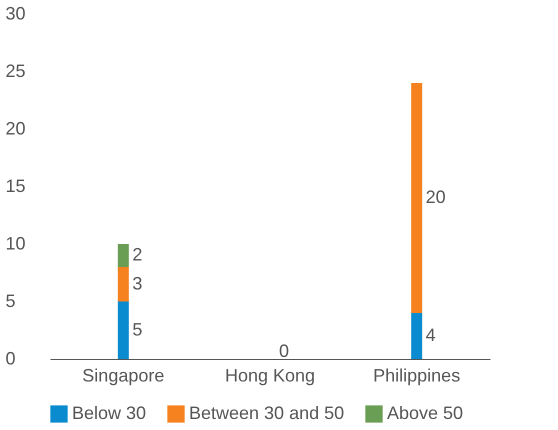 The height and width of the screenshot is (430, 558). Describe the element at coordinates (109, 413) in the screenshot. I see `legend-label: Below 30` at that location.